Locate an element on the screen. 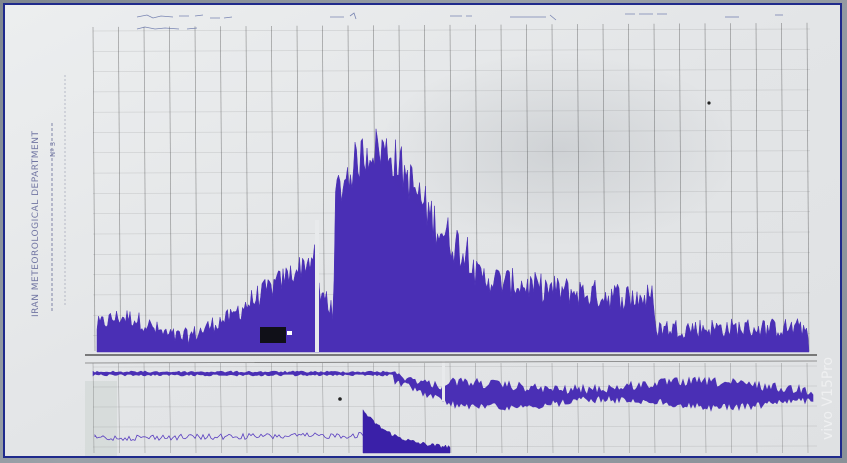 The image size is (847, 463). department-label: IRAN METEOROLOGICAL DEPARTMENT is located at coordinates (36, 223).